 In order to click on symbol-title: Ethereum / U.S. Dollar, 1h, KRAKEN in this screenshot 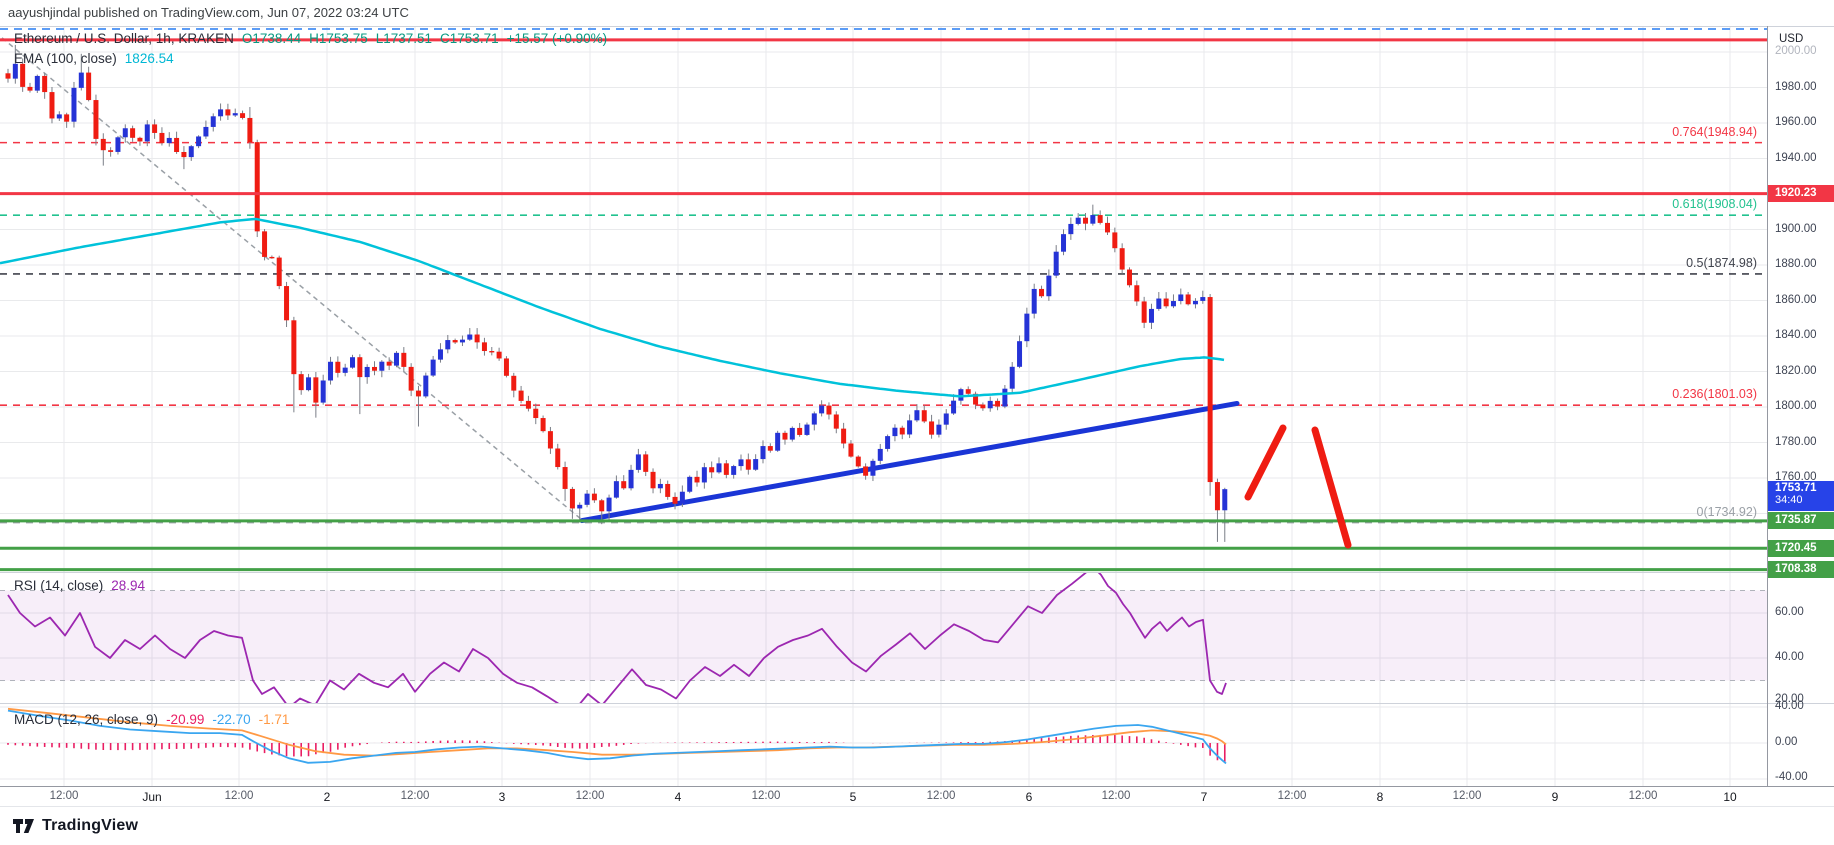, I will do `click(124, 38)`.